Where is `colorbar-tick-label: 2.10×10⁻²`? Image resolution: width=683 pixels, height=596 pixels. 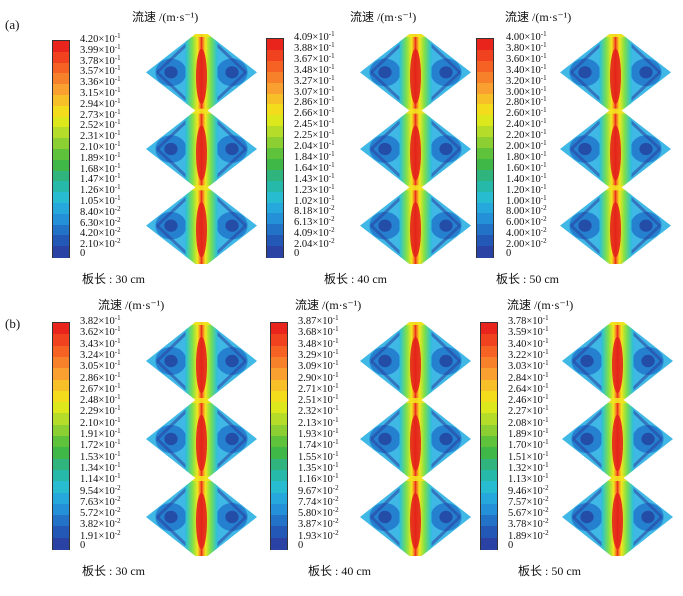 colorbar-tick-label: 2.10×10⁻² is located at coordinates (100, 244).